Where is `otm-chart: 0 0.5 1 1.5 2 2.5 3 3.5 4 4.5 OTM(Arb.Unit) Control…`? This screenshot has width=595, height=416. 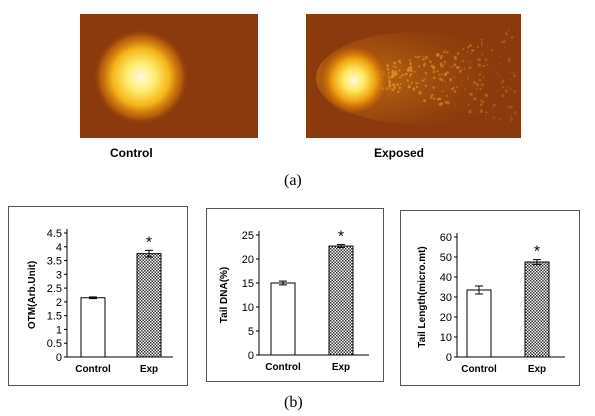
otm-chart: 0 0.5 1 1.5 2 2.5 3 3.5 4 4.5 OTM(Arb.Unit) Control… is located at coordinates (98, 296).